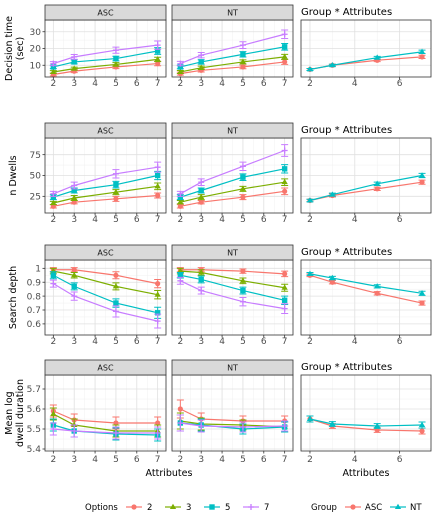 Image resolution: width=435 pixels, height=525 pixels. I want to click on facet-asc-panel: ASC 2 3 4 5 6 7 5.4 5.5 5.6 5.7, so click(97, 412).